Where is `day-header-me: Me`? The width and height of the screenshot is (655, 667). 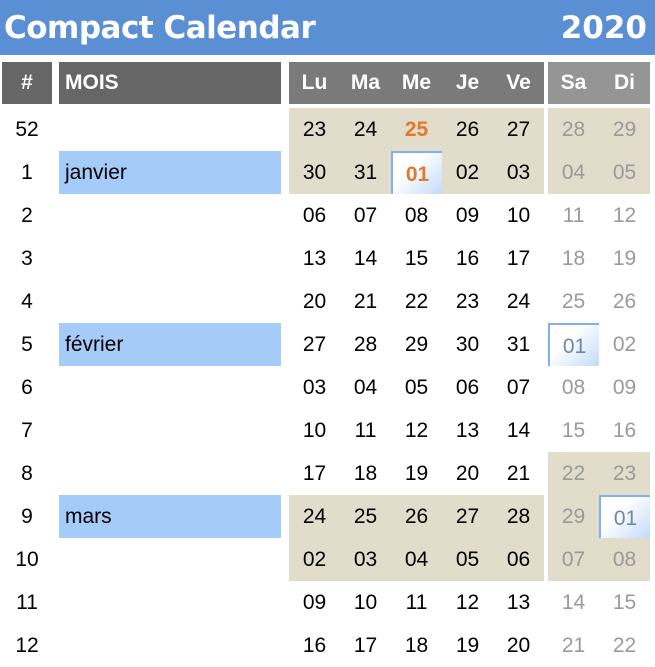 day-header-me: Me is located at coordinates (416, 83).